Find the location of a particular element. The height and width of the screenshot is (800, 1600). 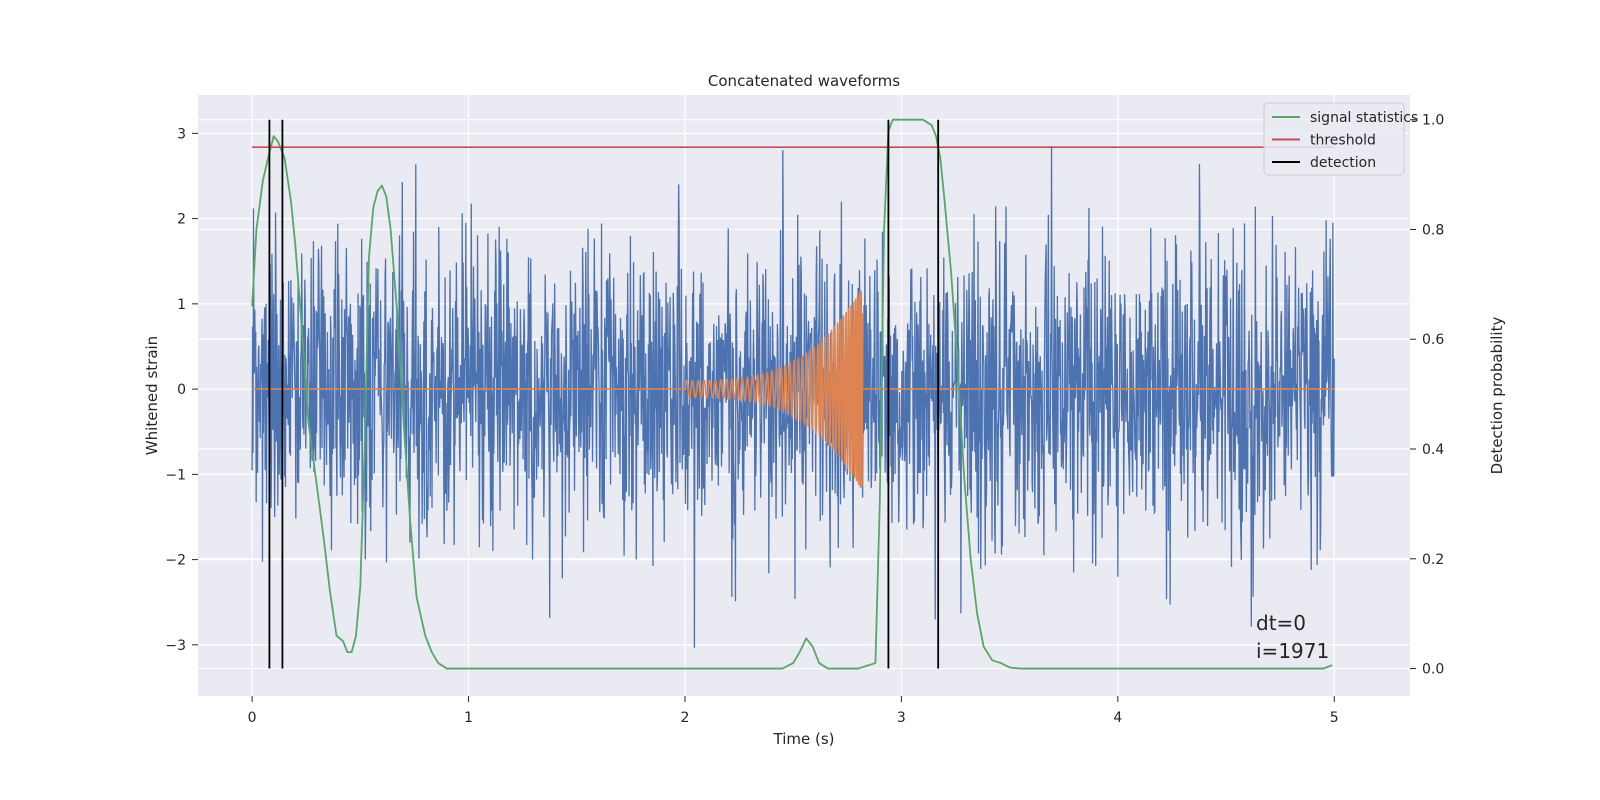

y-tick-label-left: 0 is located at coordinates (181, 390).